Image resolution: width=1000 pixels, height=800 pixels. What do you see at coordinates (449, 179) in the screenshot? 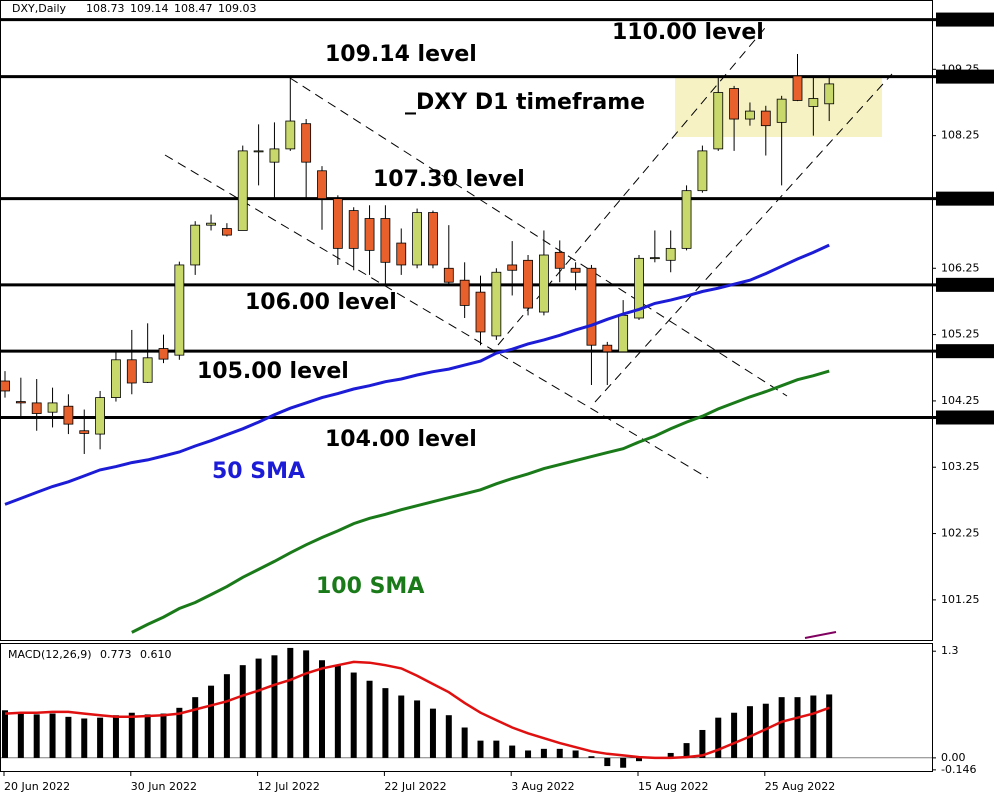
I see `level-annotation: 107.30 level` at bounding box center [449, 179].